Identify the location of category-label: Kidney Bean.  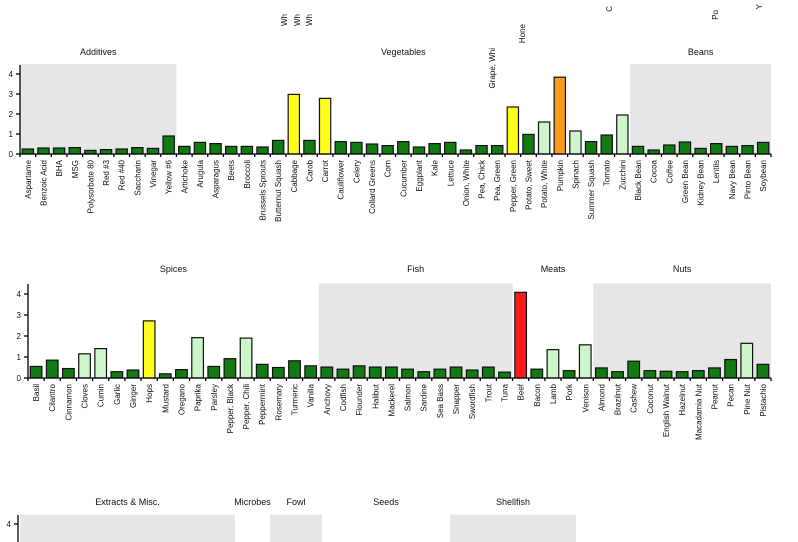
(701, 182).